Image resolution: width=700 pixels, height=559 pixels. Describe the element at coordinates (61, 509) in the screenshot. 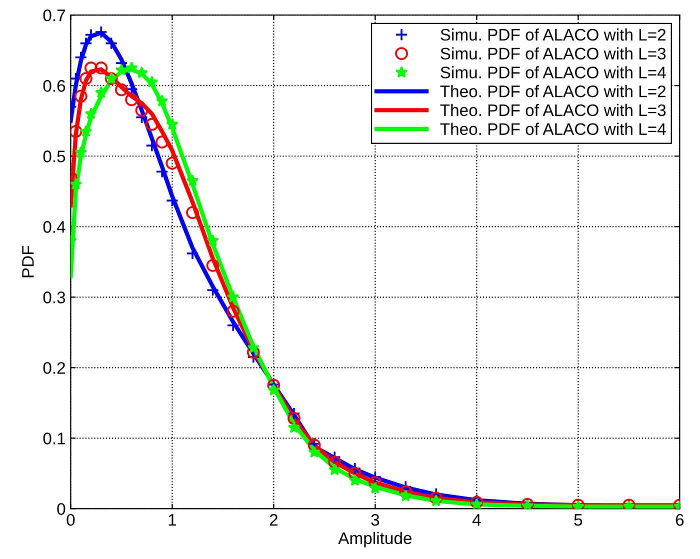

I see `y-tick-label: 0` at that location.